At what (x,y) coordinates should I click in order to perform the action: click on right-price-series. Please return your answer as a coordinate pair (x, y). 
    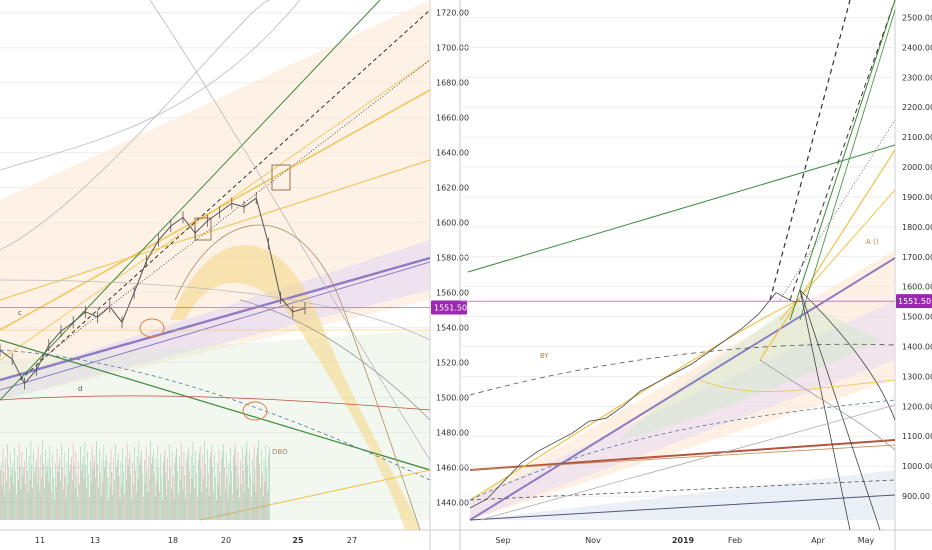
    Looking at the image, I should click on (640, 400).